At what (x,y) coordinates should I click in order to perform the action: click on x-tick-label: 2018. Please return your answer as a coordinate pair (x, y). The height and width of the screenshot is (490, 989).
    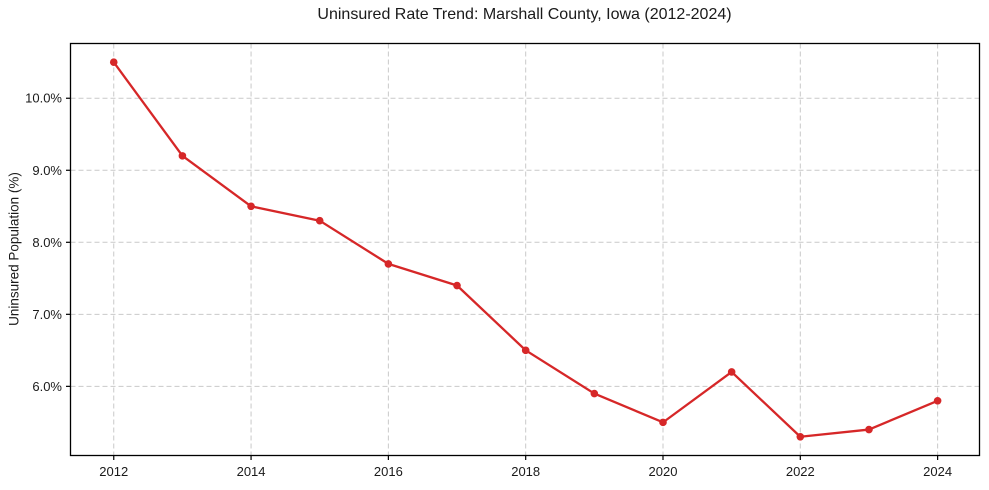
    Looking at the image, I should click on (525, 471).